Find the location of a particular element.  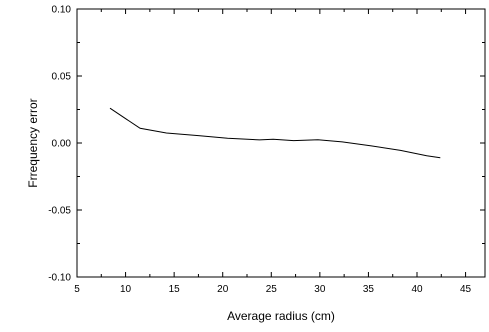

x-tick-label: 20 is located at coordinates (223, 289).